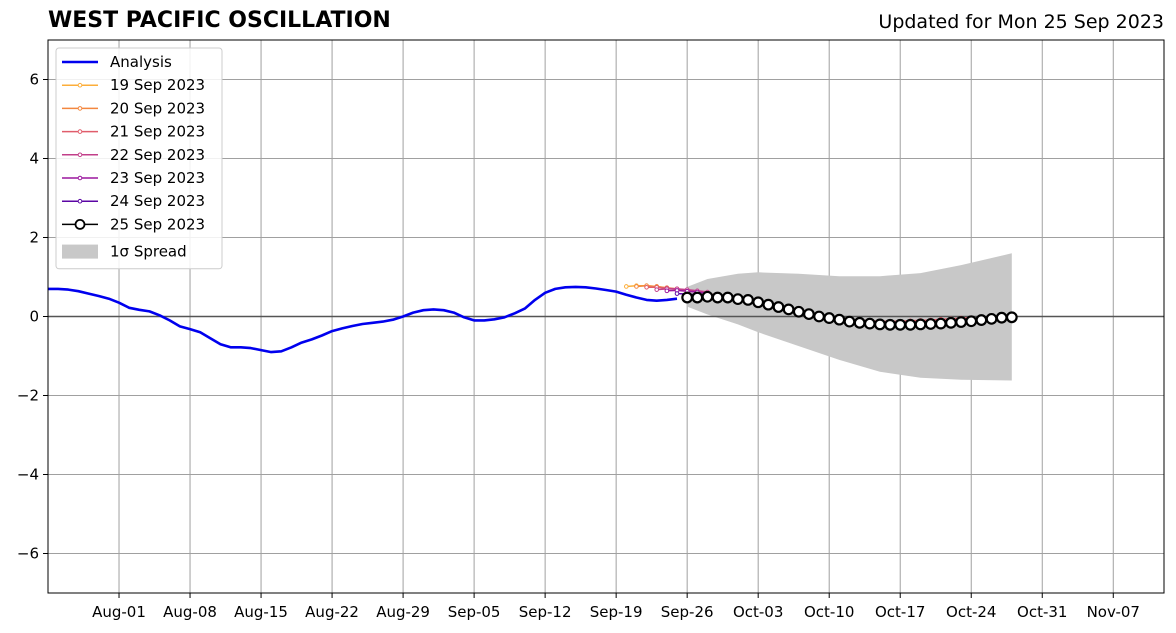 This screenshot has height=633, width=1176. What do you see at coordinates (758, 612) in the screenshot?
I see `x-tick-label: Oct-03` at bounding box center [758, 612].